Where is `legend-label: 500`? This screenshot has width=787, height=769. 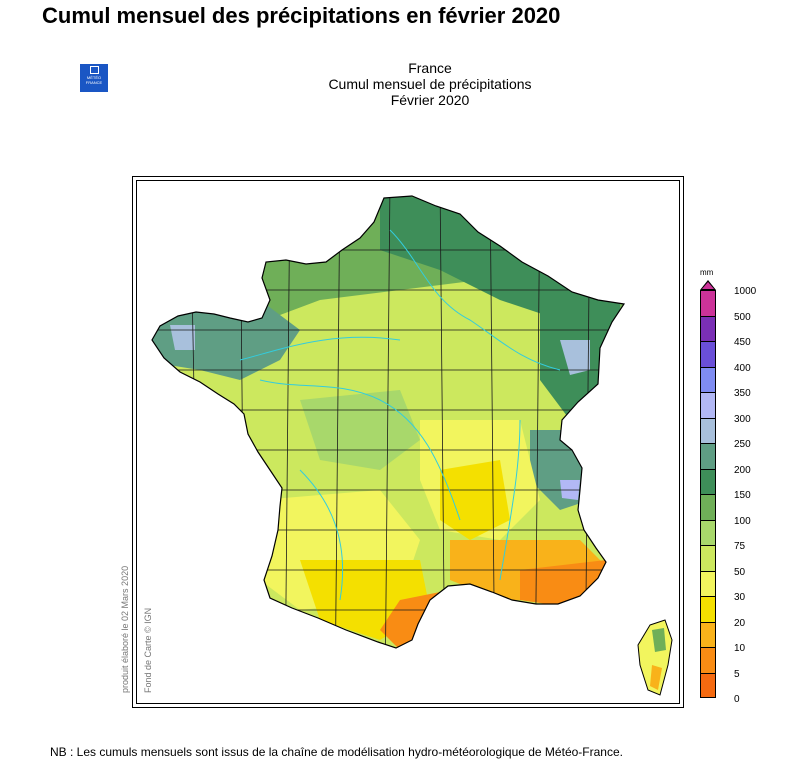 legend-label: 500 is located at coordinates (742, 317).